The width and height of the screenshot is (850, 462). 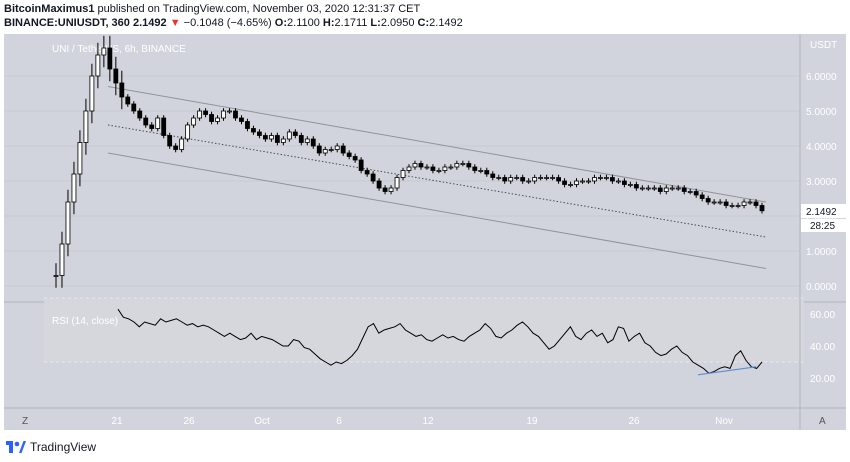 I want to click on down-arrow-icon: ▼, so click(x=175, y=23).